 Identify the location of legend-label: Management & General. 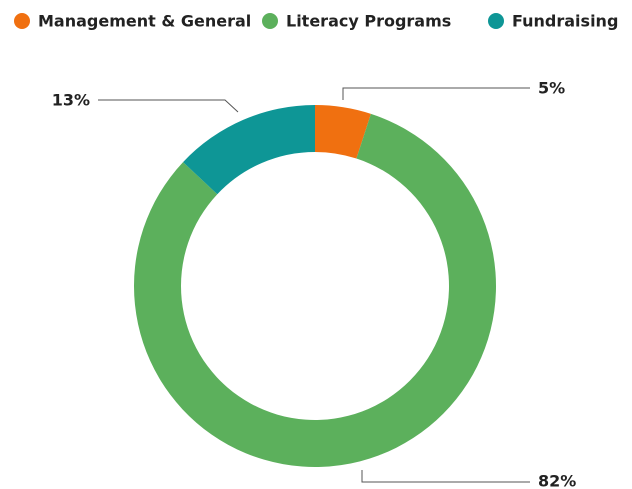
(144, 21).